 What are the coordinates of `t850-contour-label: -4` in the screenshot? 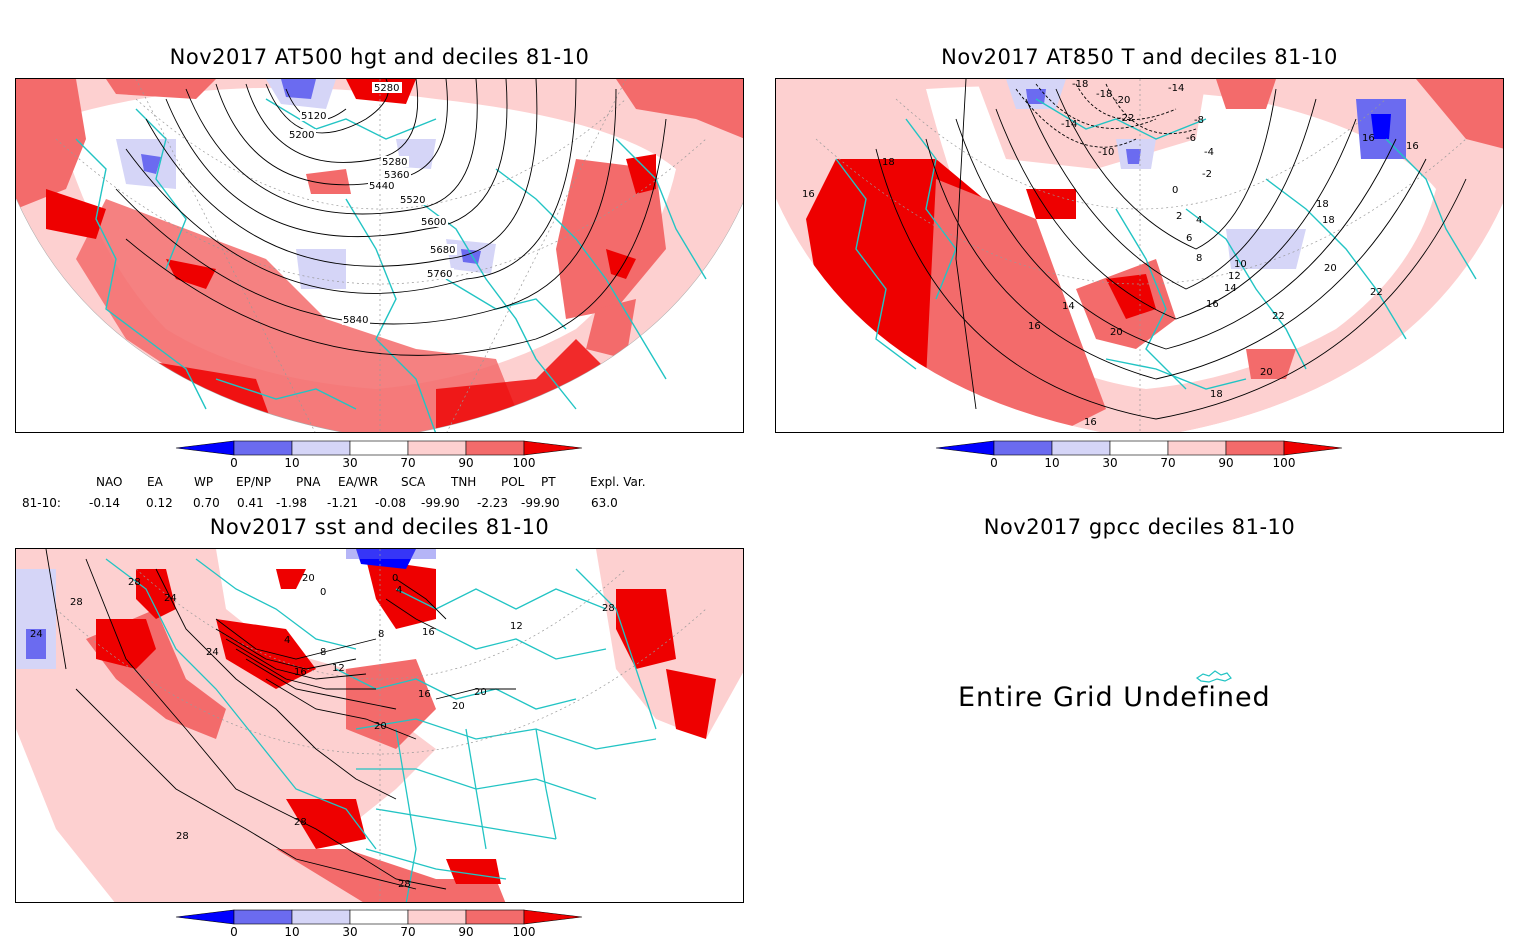 It's located at (1209, 152).